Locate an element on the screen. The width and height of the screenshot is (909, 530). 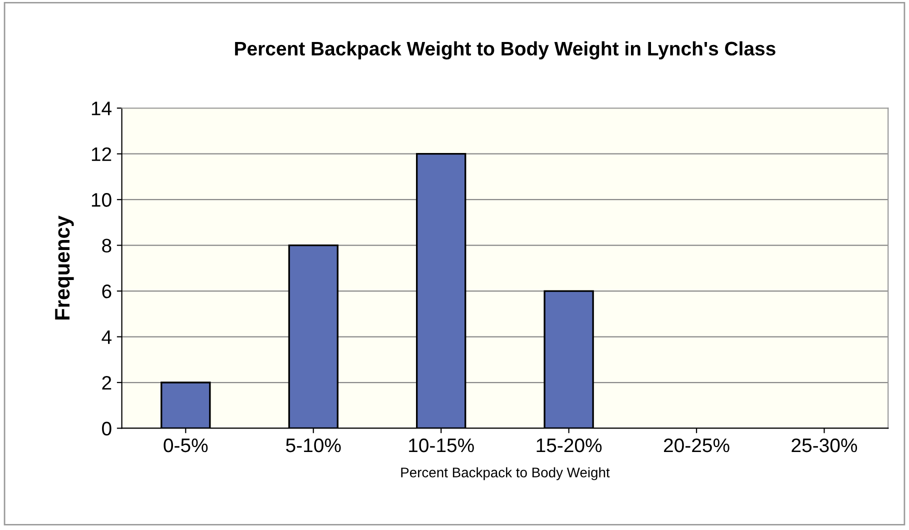
x-tick-label: 15-20% is located at coordinates (569, 445).